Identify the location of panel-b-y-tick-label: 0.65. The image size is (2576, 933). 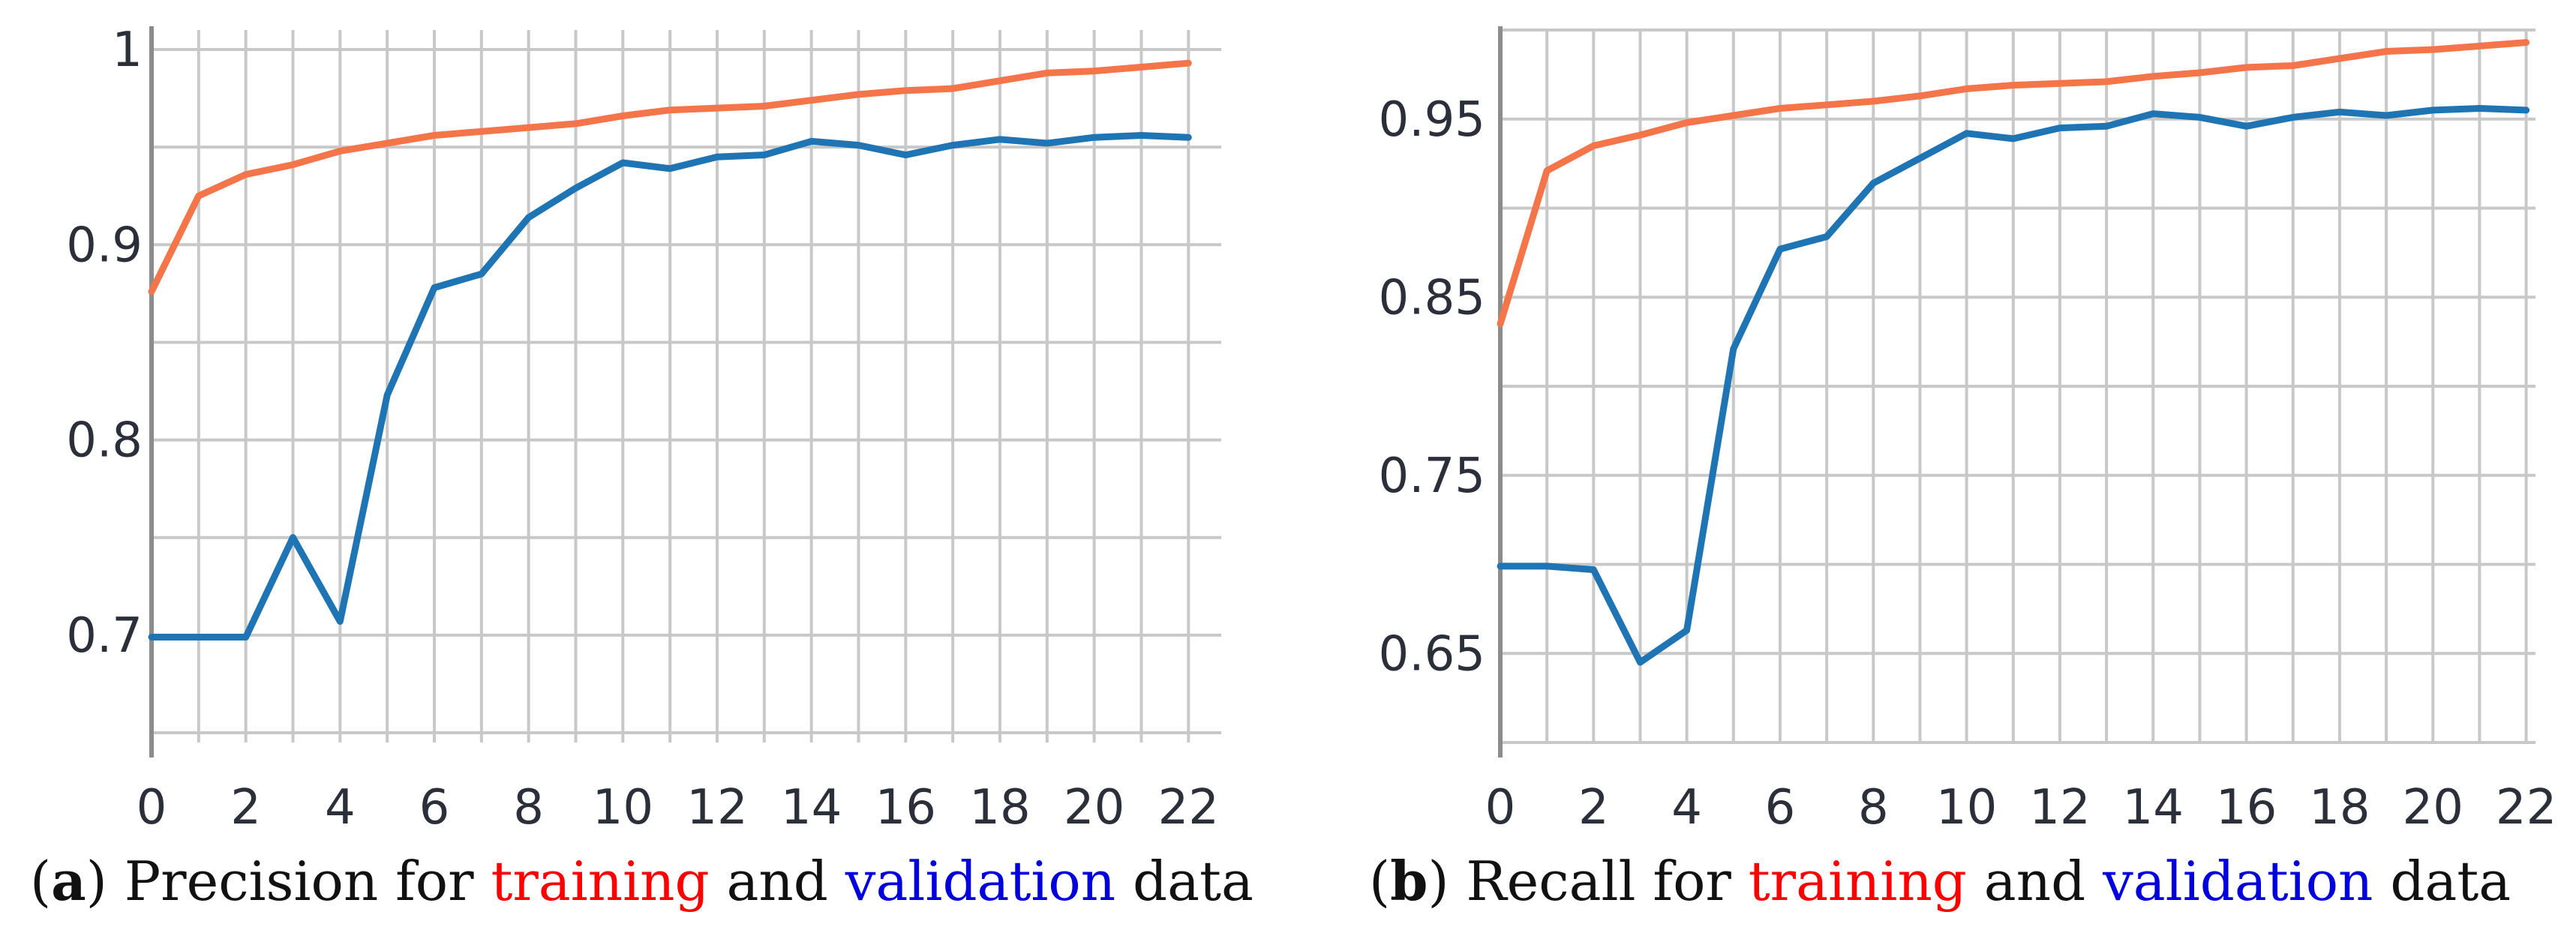
(1432, 654).